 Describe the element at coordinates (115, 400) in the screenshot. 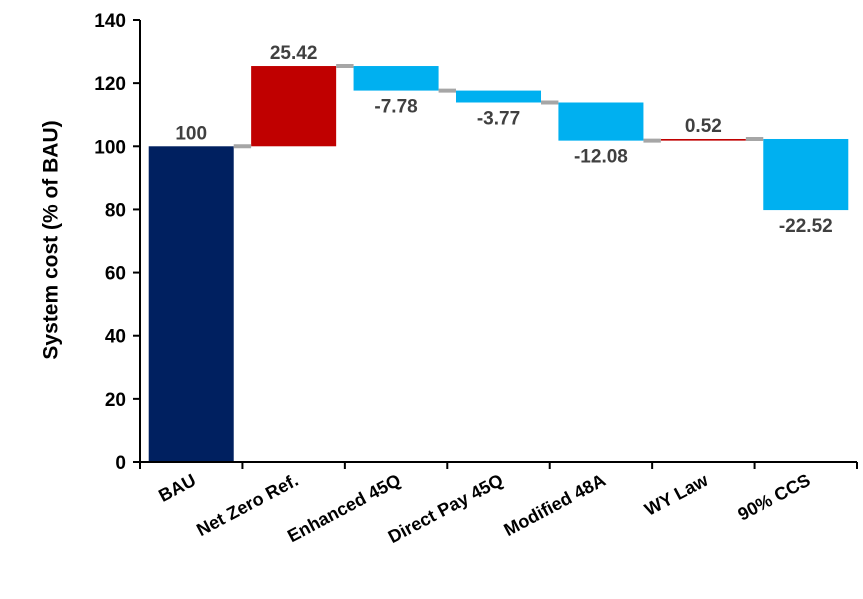

I see `y-tick-label: 20` at that location.